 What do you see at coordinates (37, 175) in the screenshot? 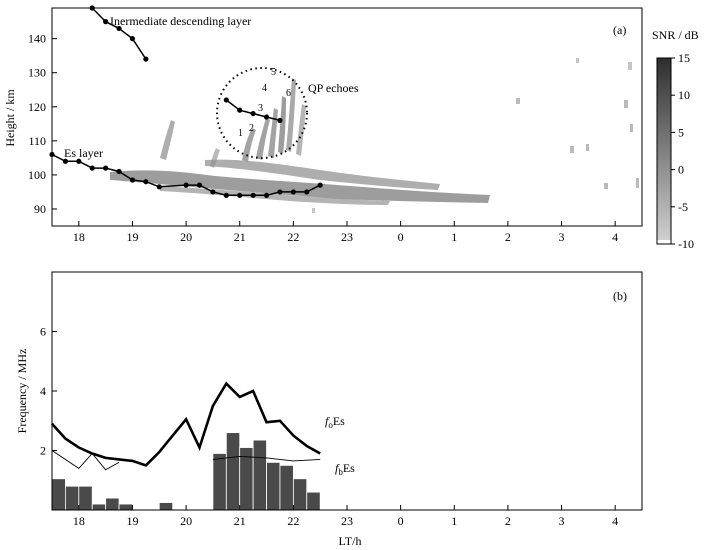
I see `y-tick-label: 100` at bounding box center [37, 175].